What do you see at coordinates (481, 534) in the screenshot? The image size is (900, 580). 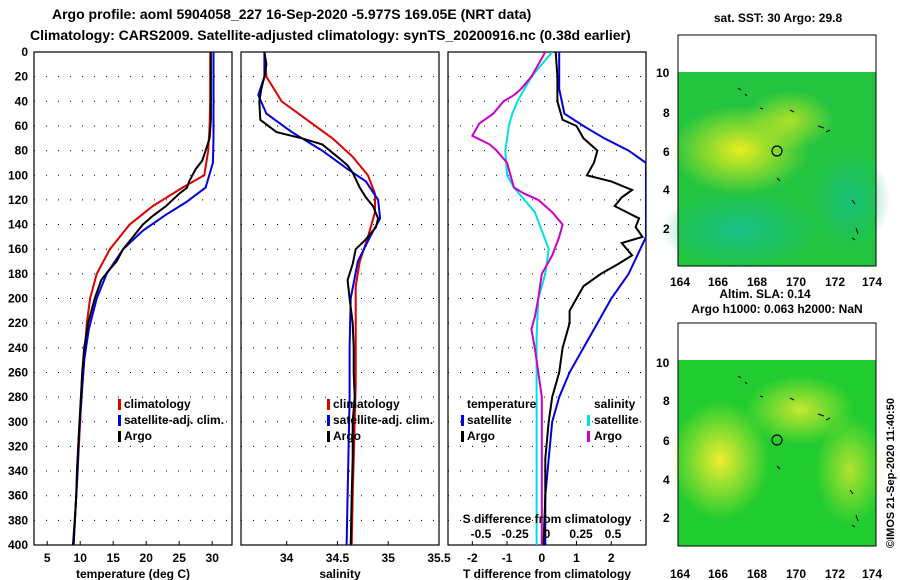 I see `s-tick-0: -0.5` at bounding box center [481, 534].